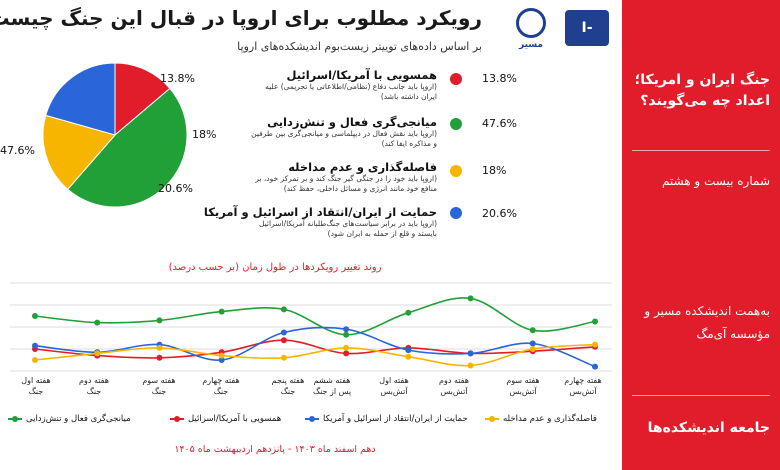 Image resolution: width=780 pixels, height=470 pixels. I want to click on x-label-7-line1: هفته اول, so click(394, 380).